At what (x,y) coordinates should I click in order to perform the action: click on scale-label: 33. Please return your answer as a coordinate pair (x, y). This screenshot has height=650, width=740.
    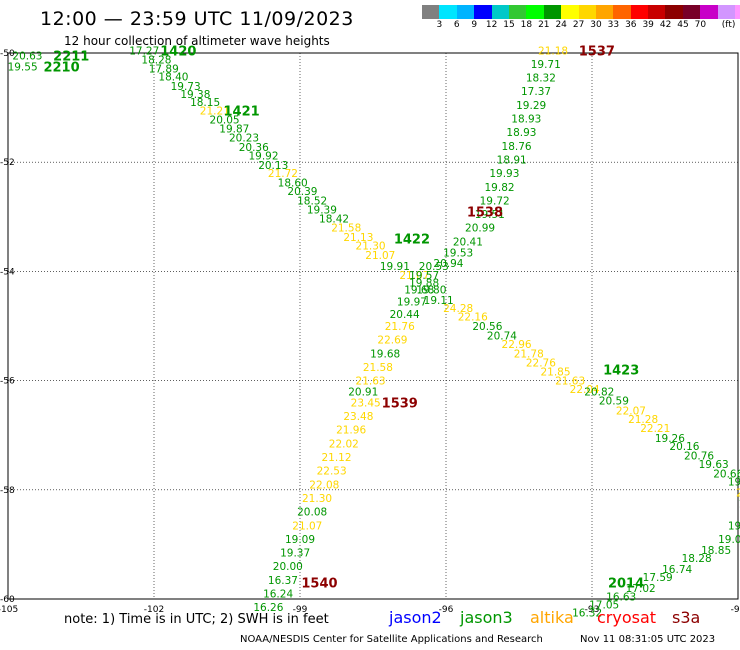
    Looking at the image, I should click on (613, 25).